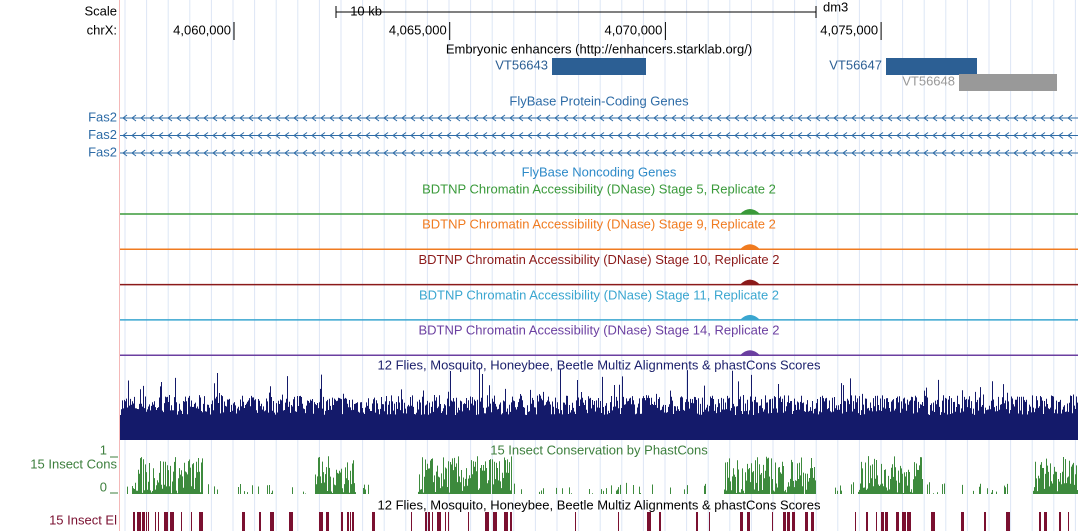  I want to click on axis-max: 1, so click(103, 449).